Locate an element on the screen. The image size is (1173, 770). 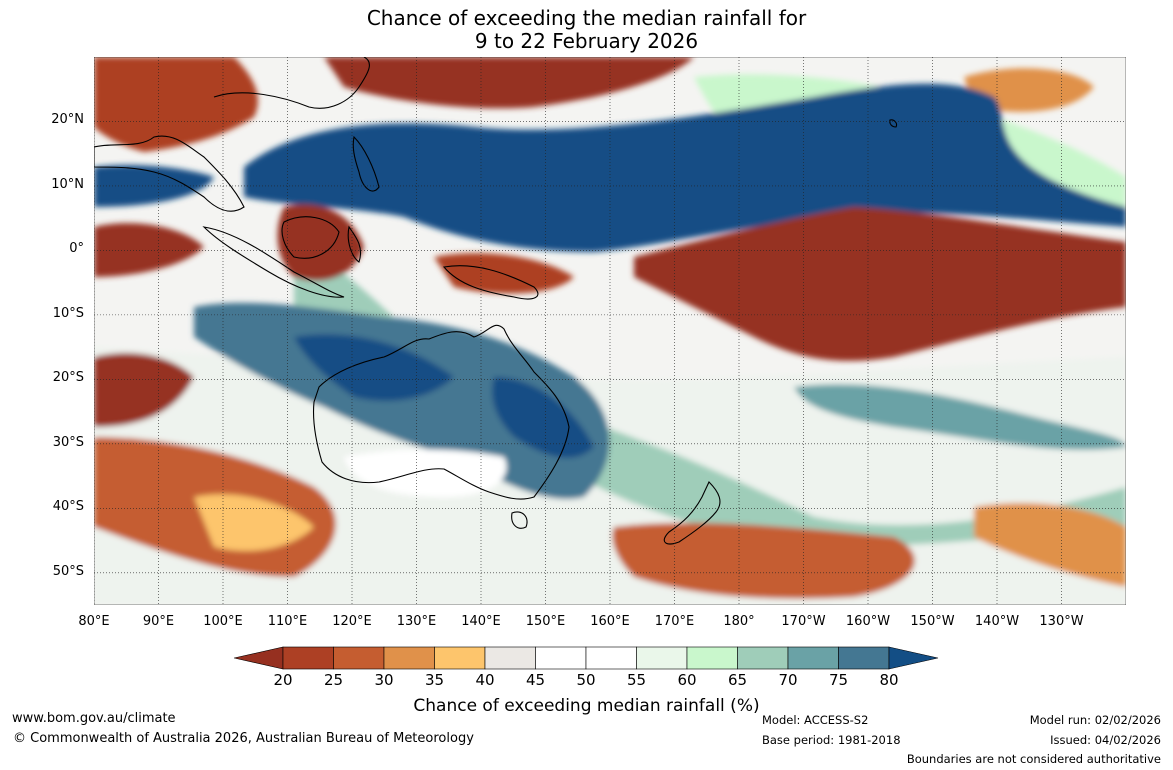
tasmania-coastline is located at coordinates (519, 520).